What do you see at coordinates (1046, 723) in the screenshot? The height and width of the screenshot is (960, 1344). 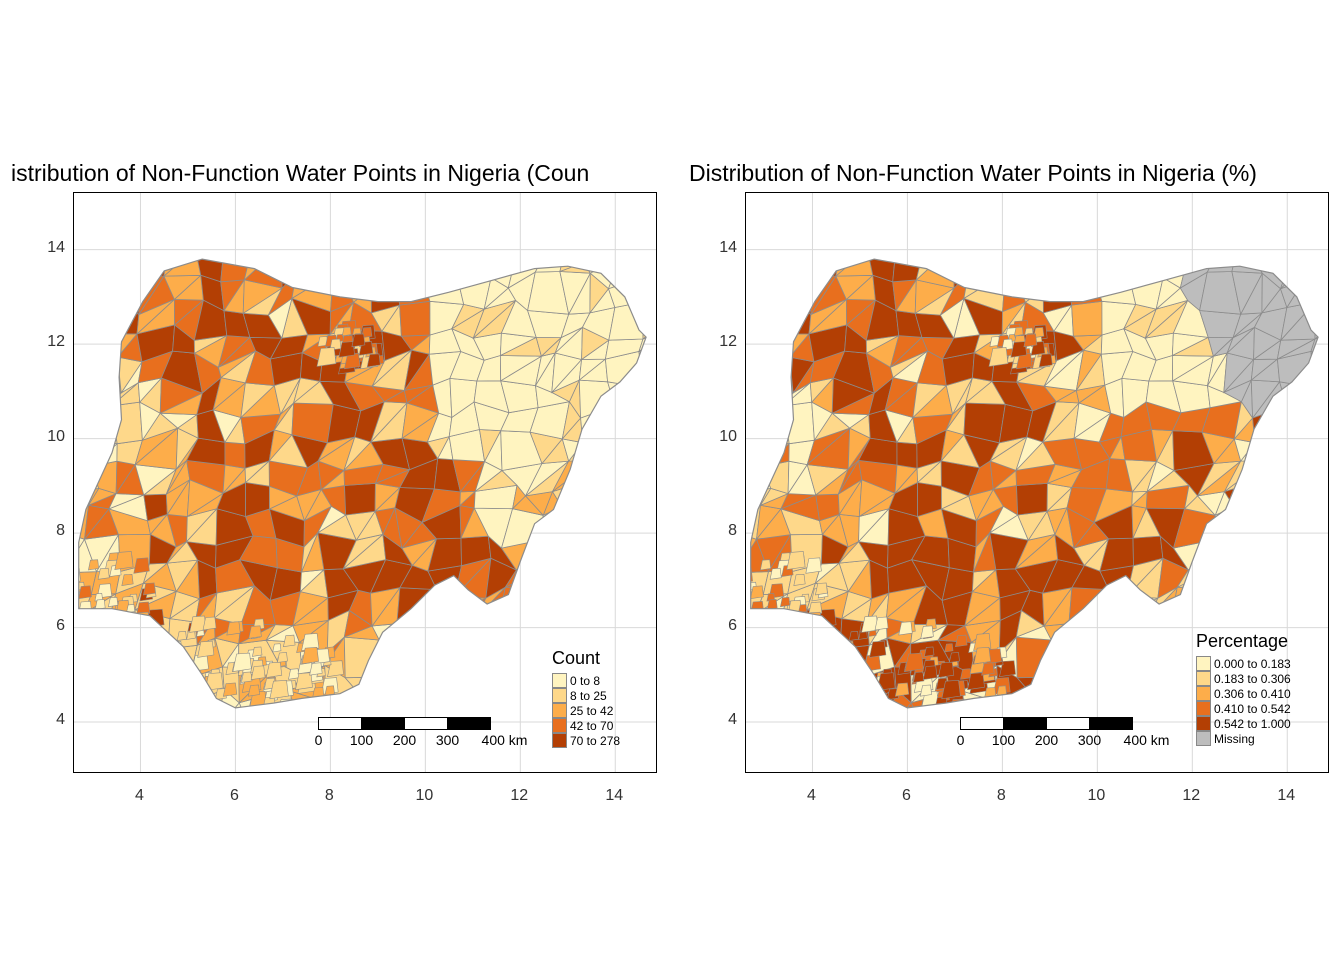 I see `scale-bar-graphic` at bounding box center [1046, 723].